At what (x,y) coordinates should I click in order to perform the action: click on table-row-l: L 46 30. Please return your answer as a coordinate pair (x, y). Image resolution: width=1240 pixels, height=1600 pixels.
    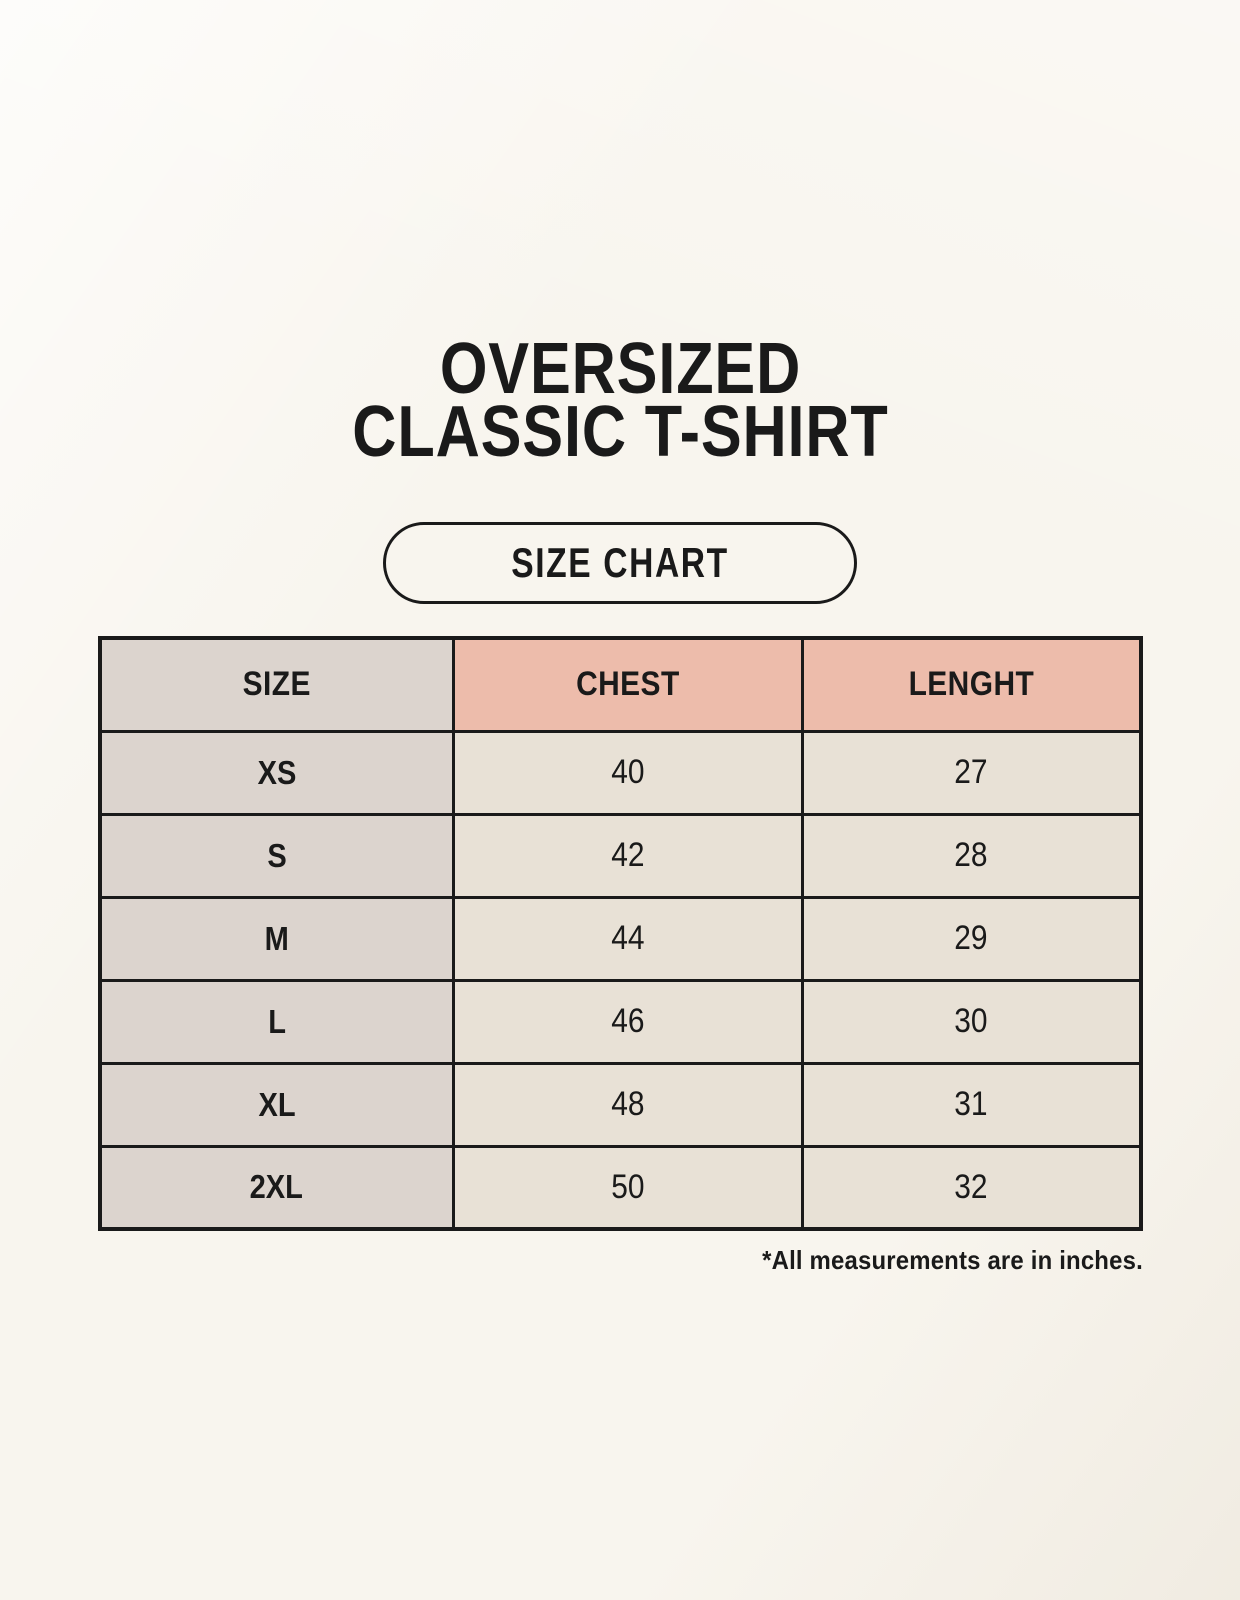
    Looking at the image, I should click on (620, 1021).